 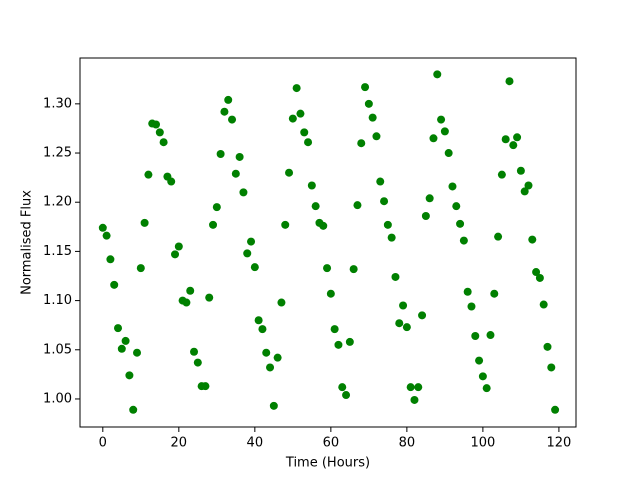 I want to click on y-tick-label: 1.30, so click(x=57, y=103).